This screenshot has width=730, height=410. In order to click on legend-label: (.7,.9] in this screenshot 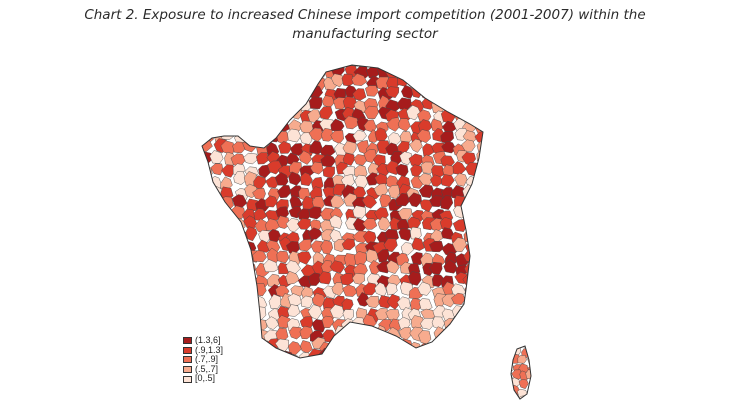, I will do `click(207, 359)`.